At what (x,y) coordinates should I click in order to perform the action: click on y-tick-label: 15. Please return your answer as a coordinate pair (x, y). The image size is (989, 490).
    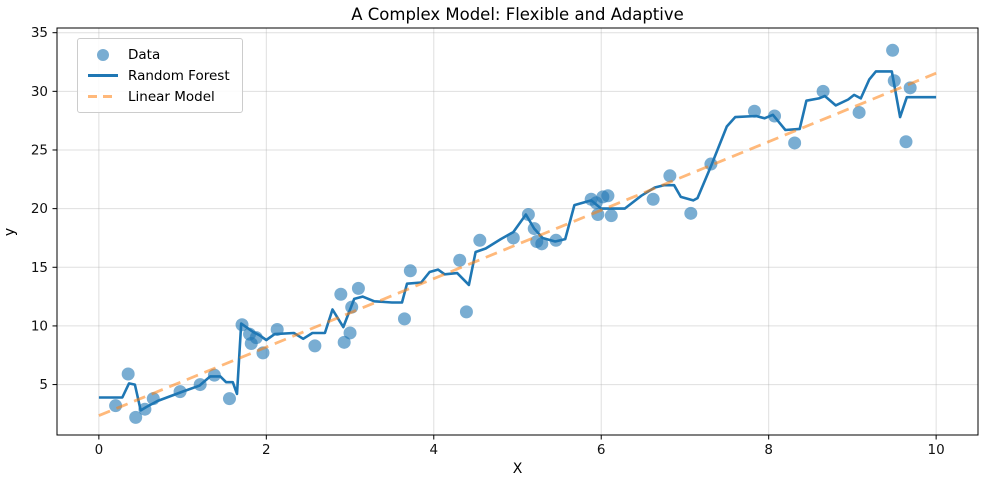
    Looking at the image, I should click on (39, 268).